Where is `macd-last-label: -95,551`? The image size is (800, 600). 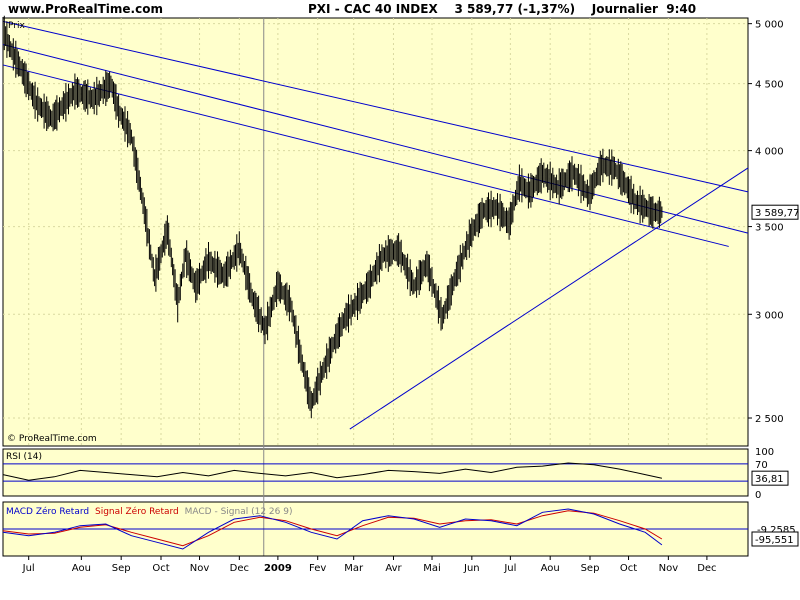 macd-last-label: -95,551 is located at coordinates (774, 540).